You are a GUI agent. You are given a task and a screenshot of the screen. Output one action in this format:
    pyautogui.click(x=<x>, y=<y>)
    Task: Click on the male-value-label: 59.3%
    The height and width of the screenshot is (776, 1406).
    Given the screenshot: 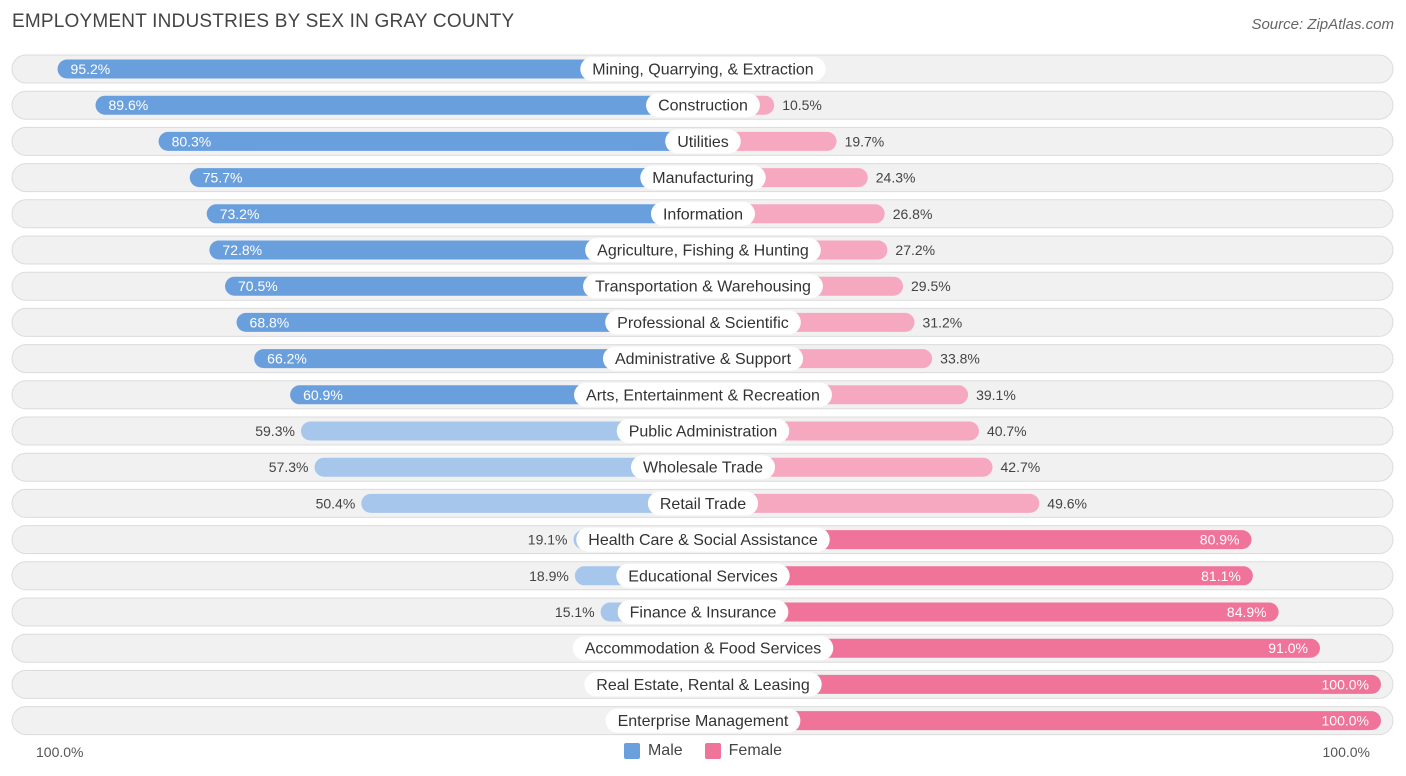 What is the action you would take?
    pyautogui.click(x=275, y=431)
    